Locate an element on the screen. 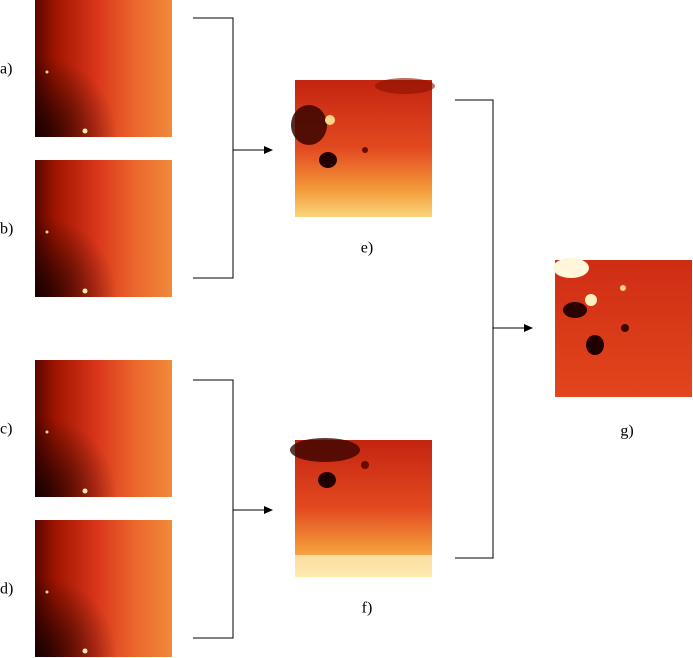 This screenshot has width=693, height=658. panel-label: c) is located at coordinates (6, 429).